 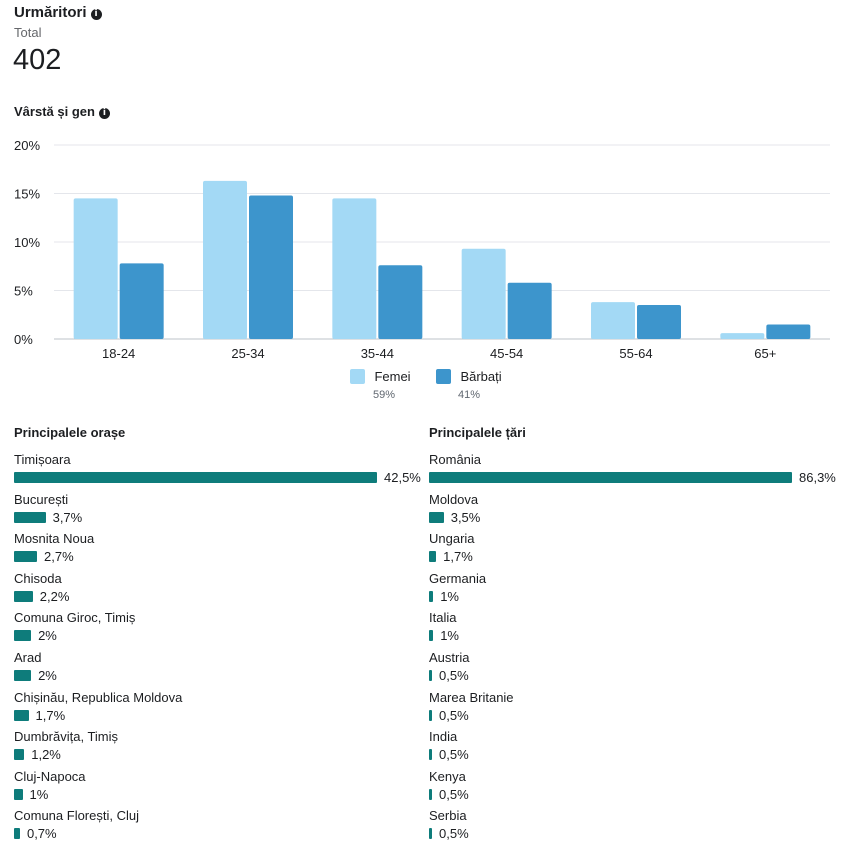 I want to click on countries-row: 1%, so click(x=444, y=636).